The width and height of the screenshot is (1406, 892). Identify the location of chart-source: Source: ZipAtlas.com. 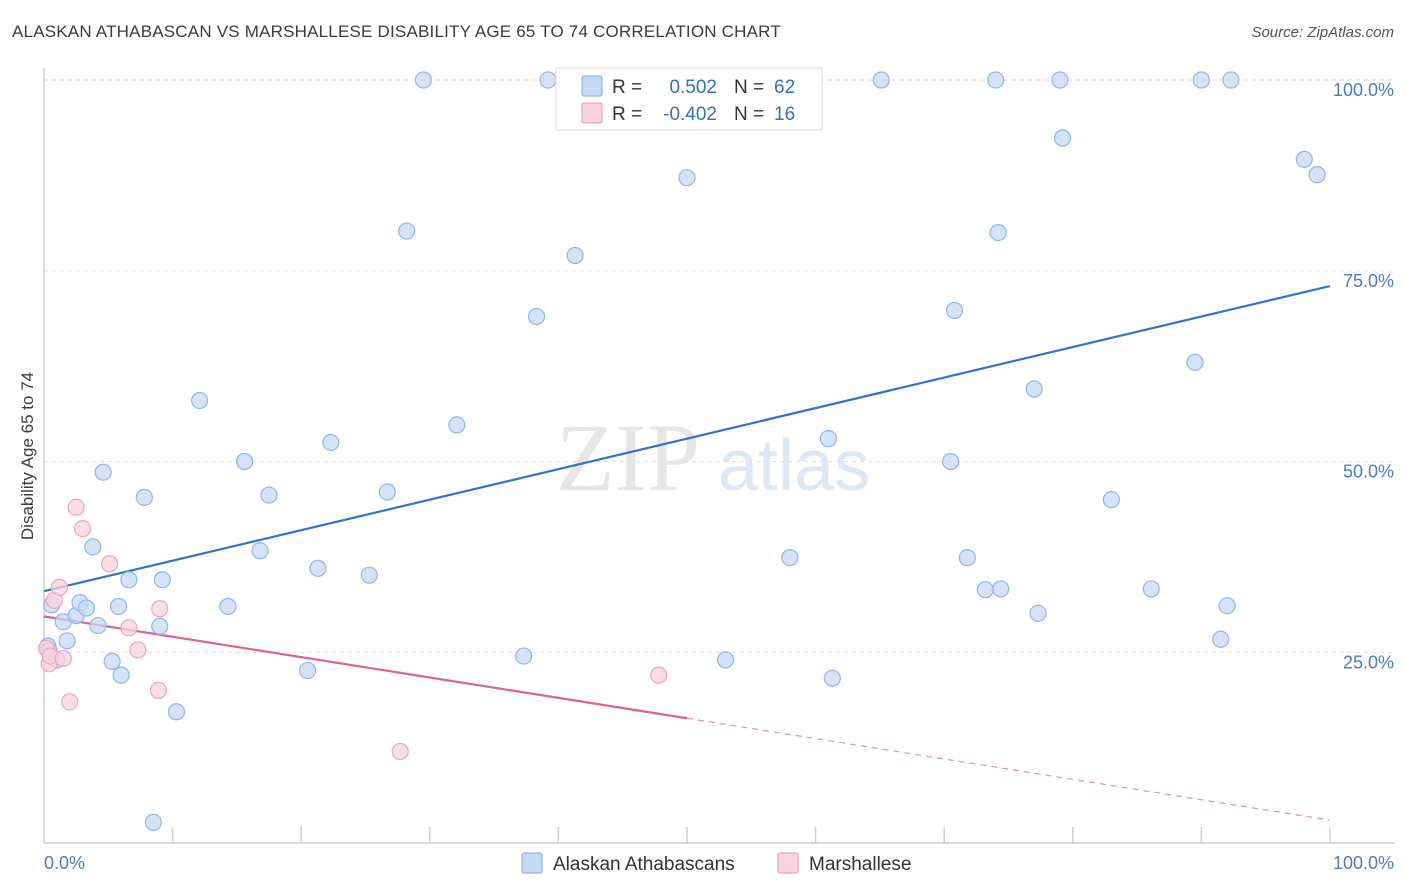
(1322, 32).